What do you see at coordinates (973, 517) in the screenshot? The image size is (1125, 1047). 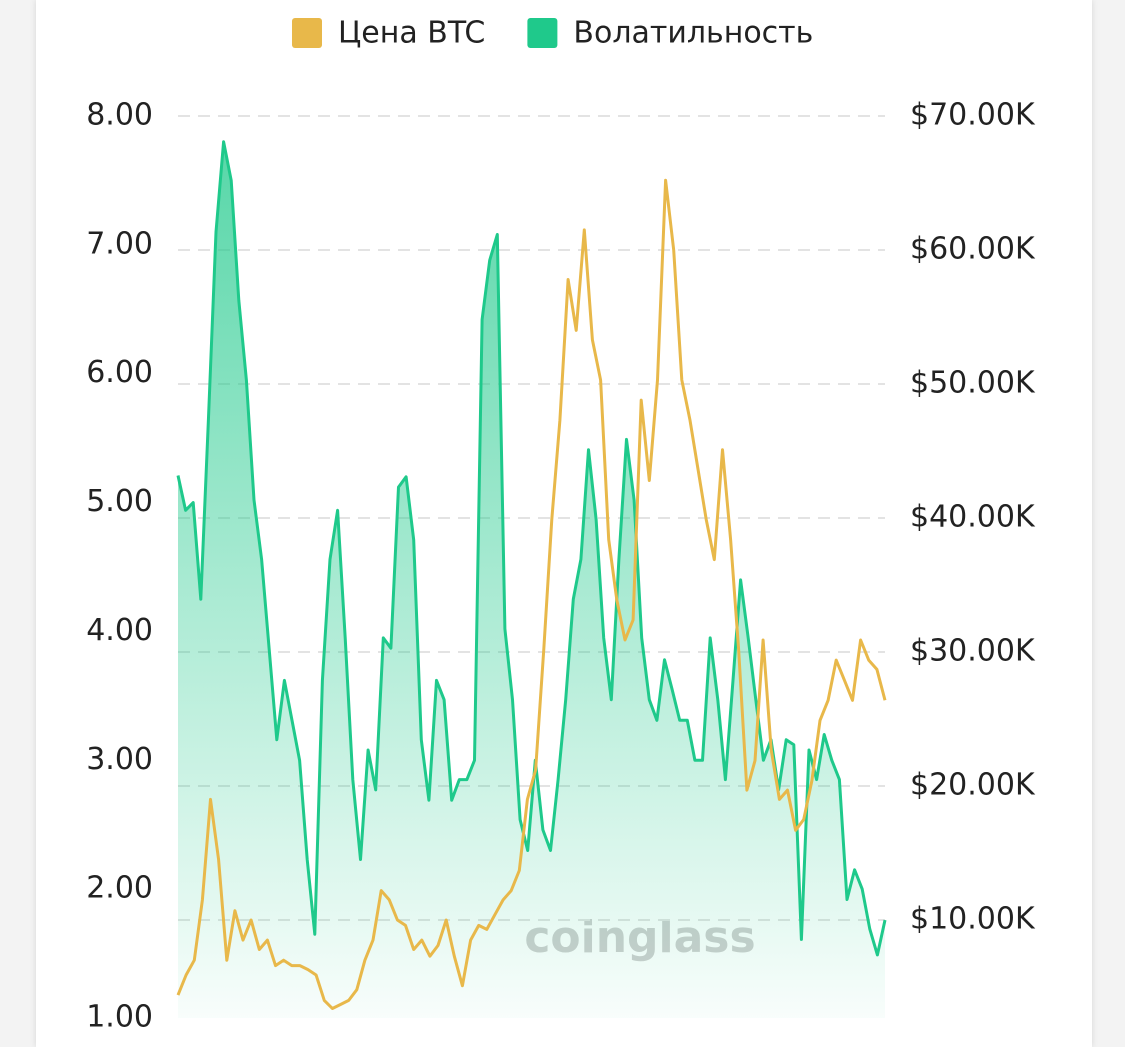 I see `y2-tick-label: $40.00K` at bounding box center [973, 517].